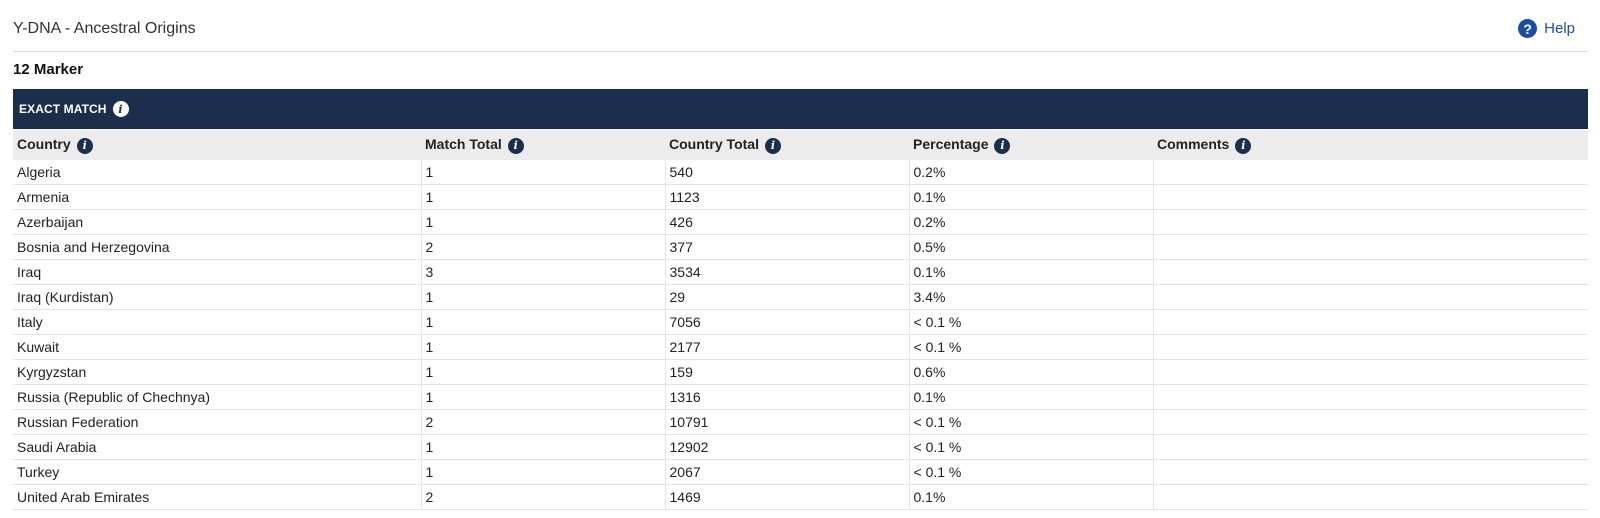  Describe the element at coordinates (1559, 28) in the screenshot. I see `help-label: Help` at that location.